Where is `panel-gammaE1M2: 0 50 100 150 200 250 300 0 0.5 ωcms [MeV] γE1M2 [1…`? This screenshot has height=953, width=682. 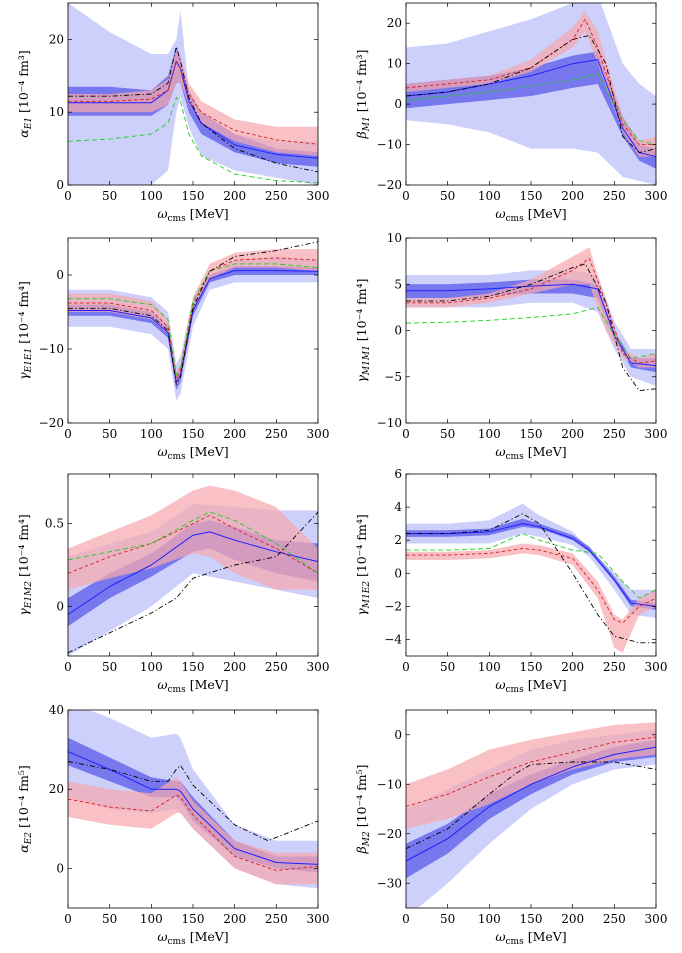 panel-gammaE1M2: 0 50 100 150 200 250 300 0 0.5 ωcms [MeV] γE1M2 [1… is located at coordinates (173, 584).